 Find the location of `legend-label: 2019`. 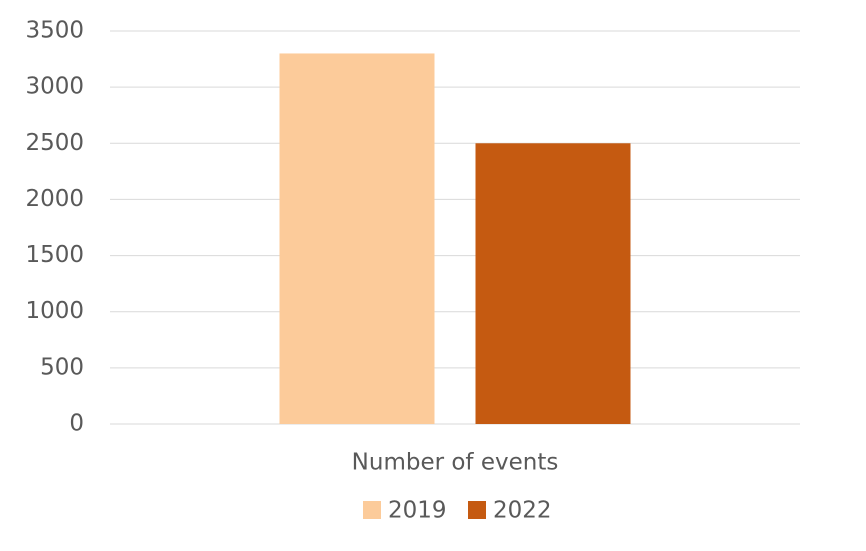

legend-label: 2019 is located at coordinates (417, 511).